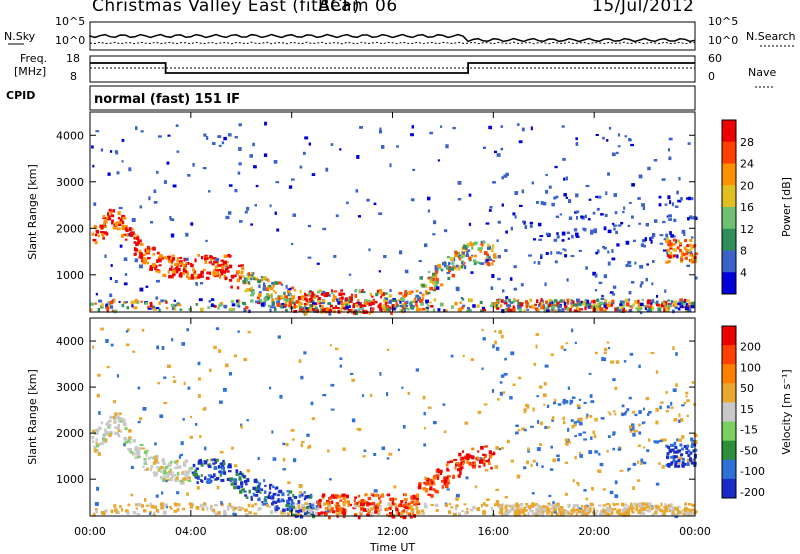 Image resolution: width=800 pixels, height=554 pixels. Describe the element at coordinates (594, 531) in the screenshot. I see `x-tick-label: 20:00` at that location.